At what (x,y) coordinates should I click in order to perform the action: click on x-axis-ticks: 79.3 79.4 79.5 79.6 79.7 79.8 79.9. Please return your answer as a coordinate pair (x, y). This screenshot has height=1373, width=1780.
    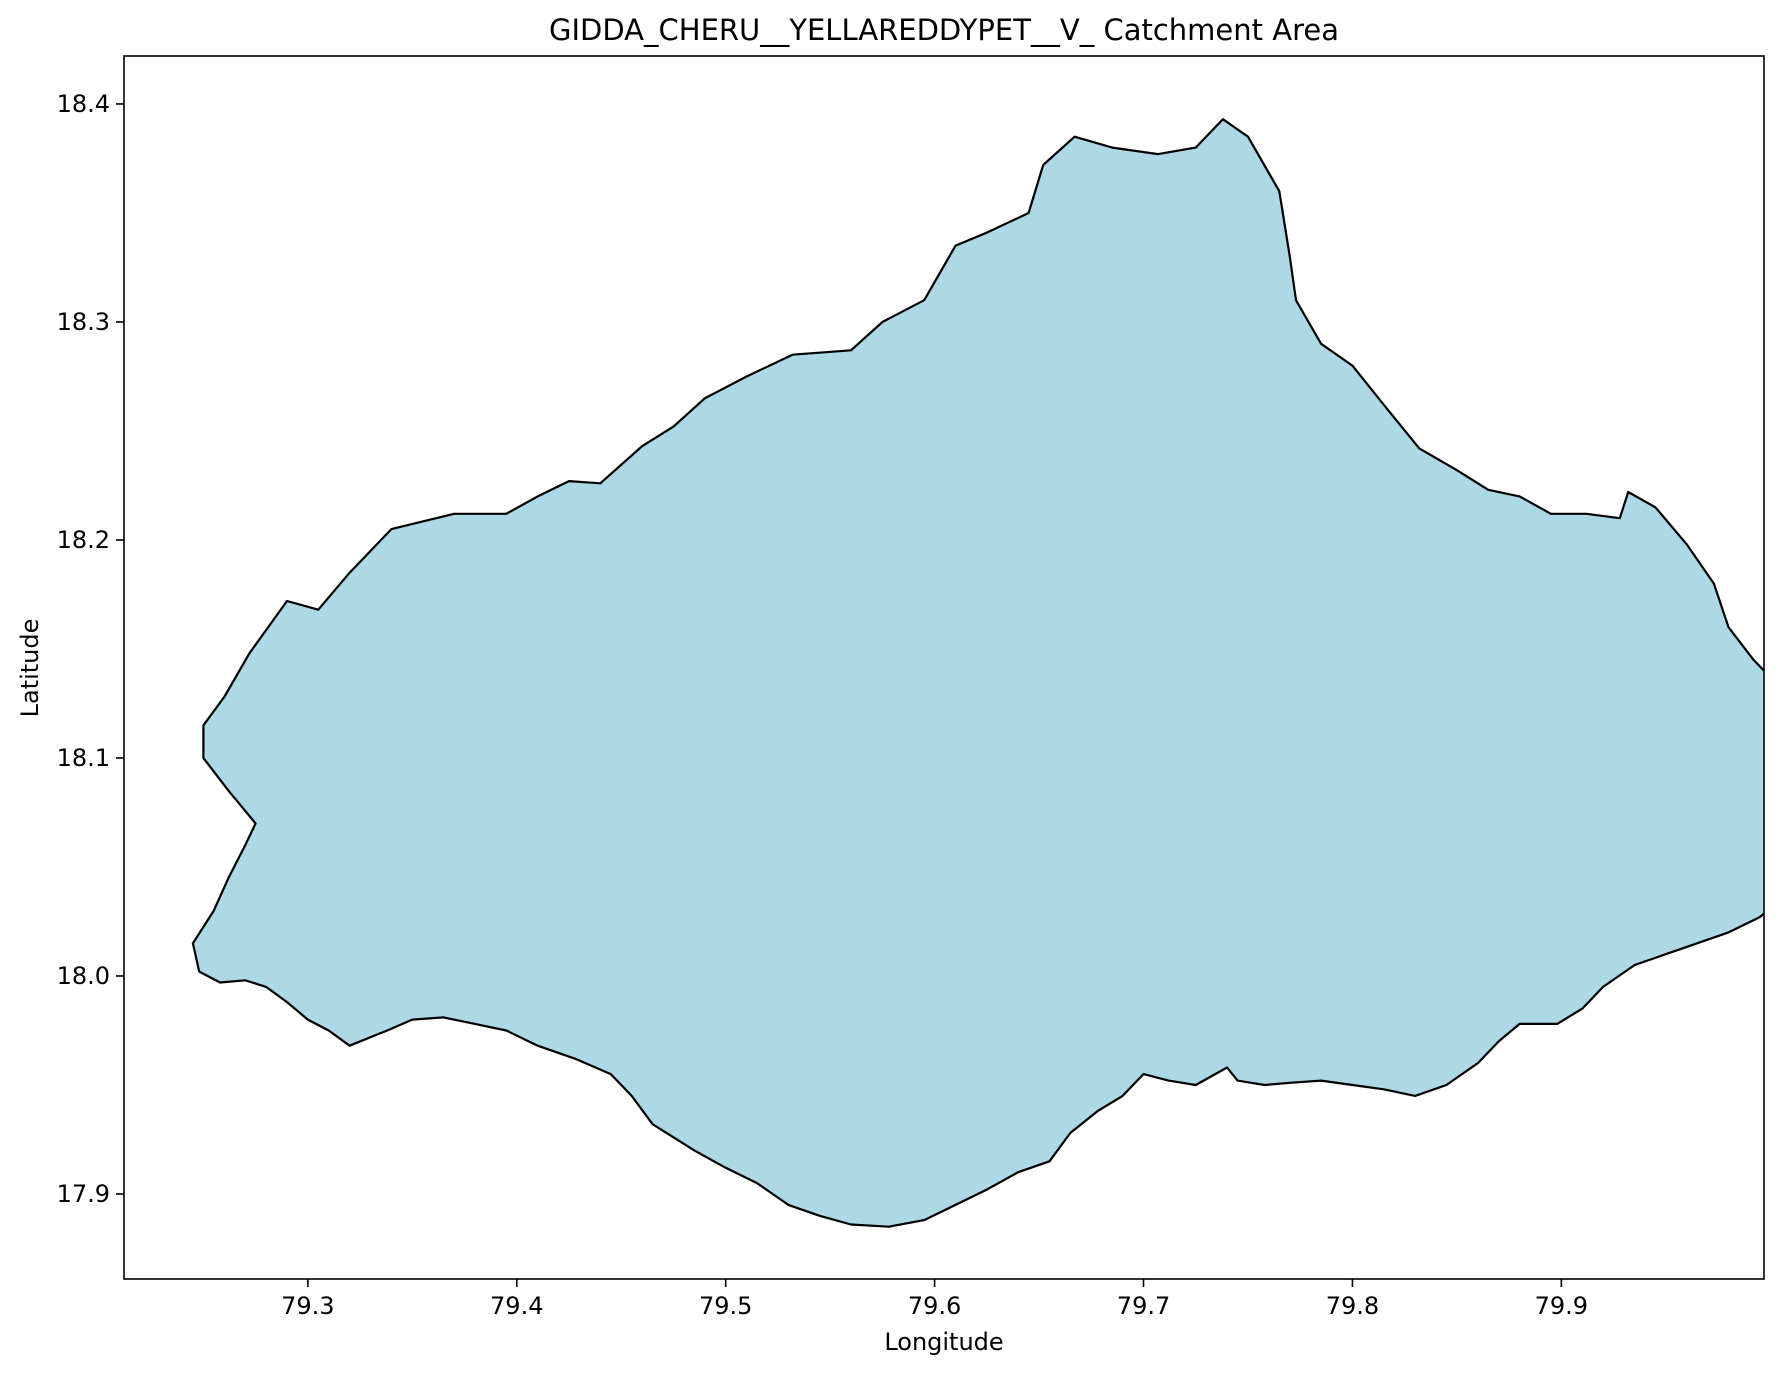
    Looking at the image, I should click on (934, 1299).